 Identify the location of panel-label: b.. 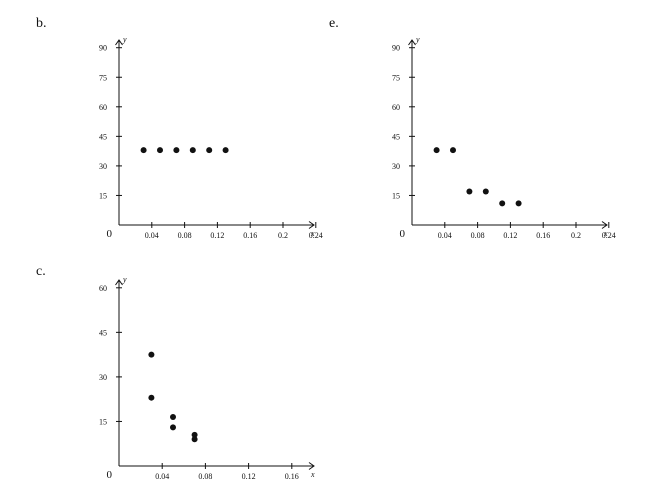
(41, 23).